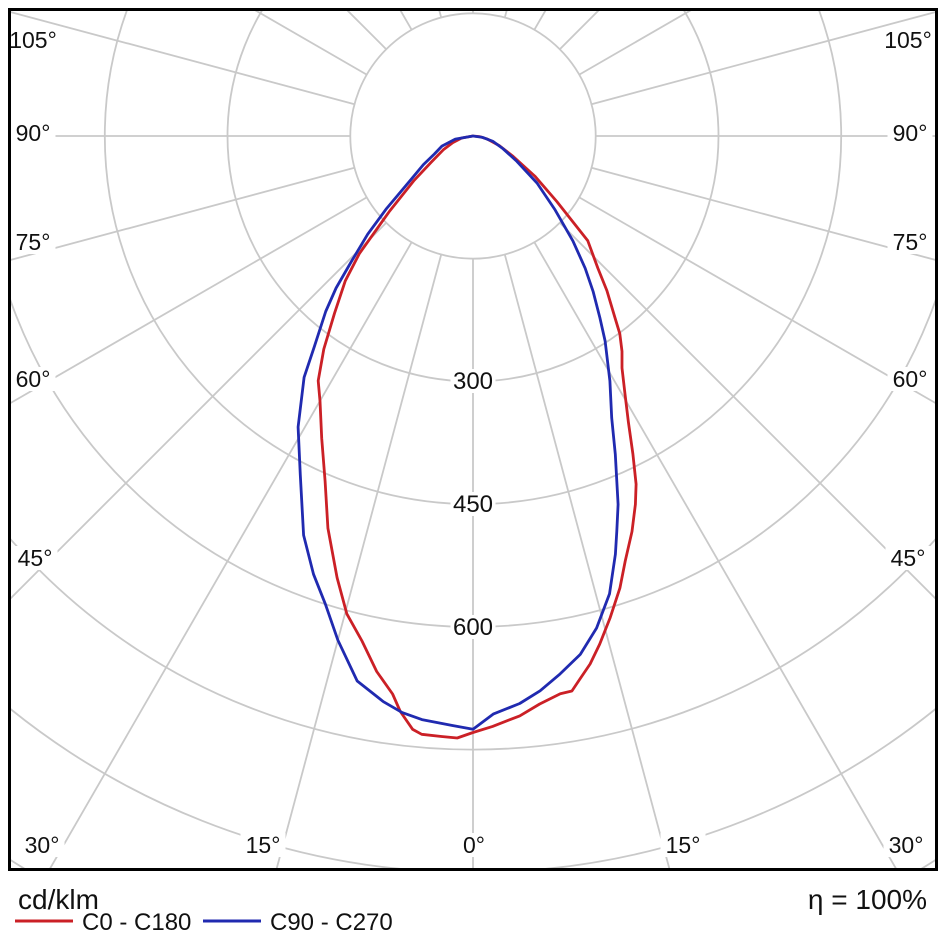  Describe the element at coordinates (58, 899) in the screenshot. I see `units-label: cd/klm` at that location.